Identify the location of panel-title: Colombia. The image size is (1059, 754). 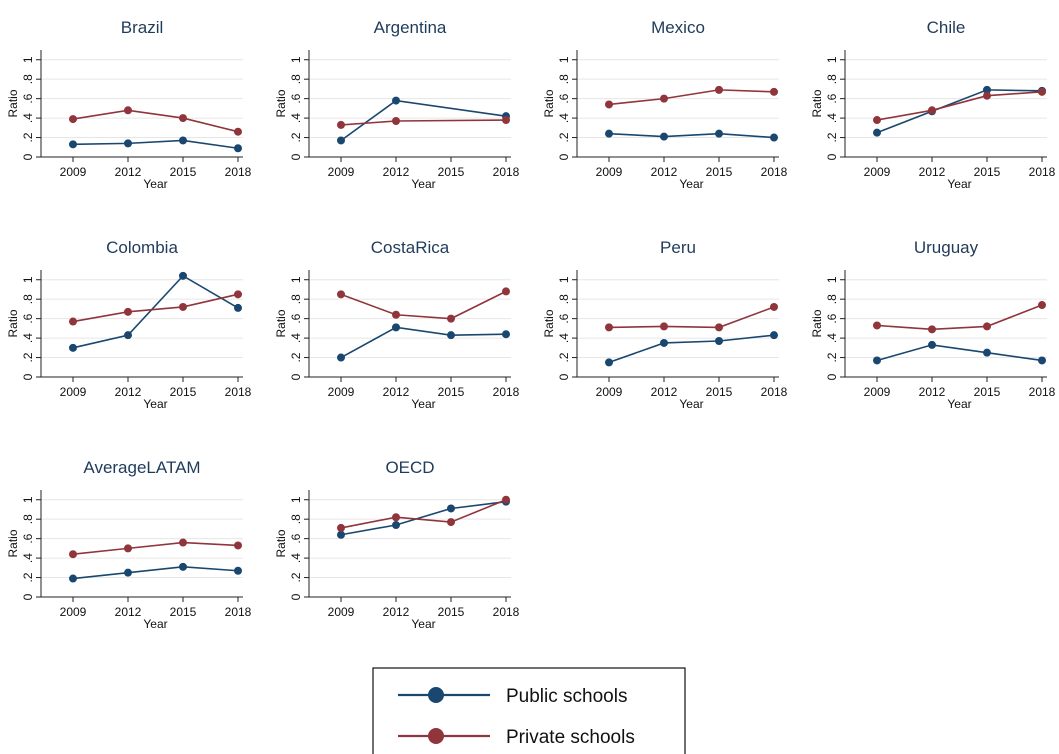
(142, 247).